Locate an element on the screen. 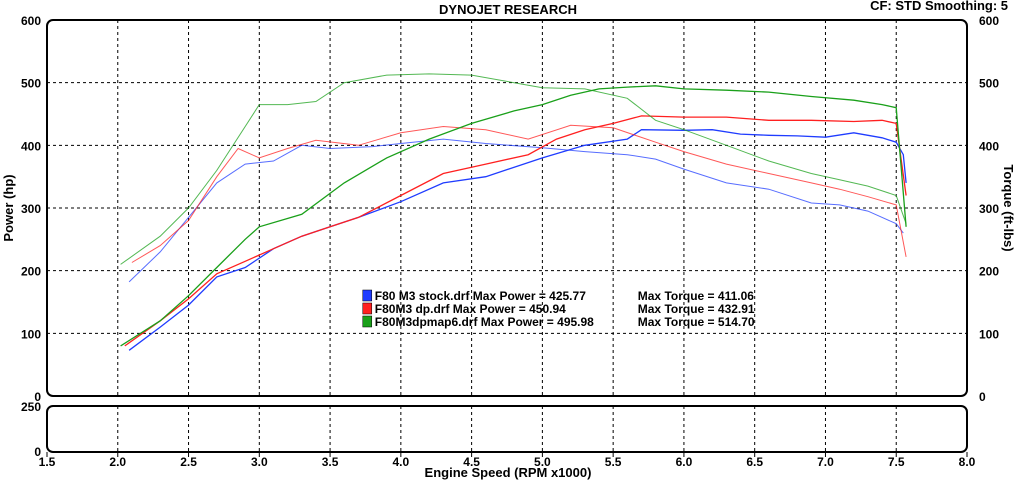 Image resolution: width=1017 pixels, height=481 pixels. y2-tick-label: 0 is located at coordinates (982, 397).